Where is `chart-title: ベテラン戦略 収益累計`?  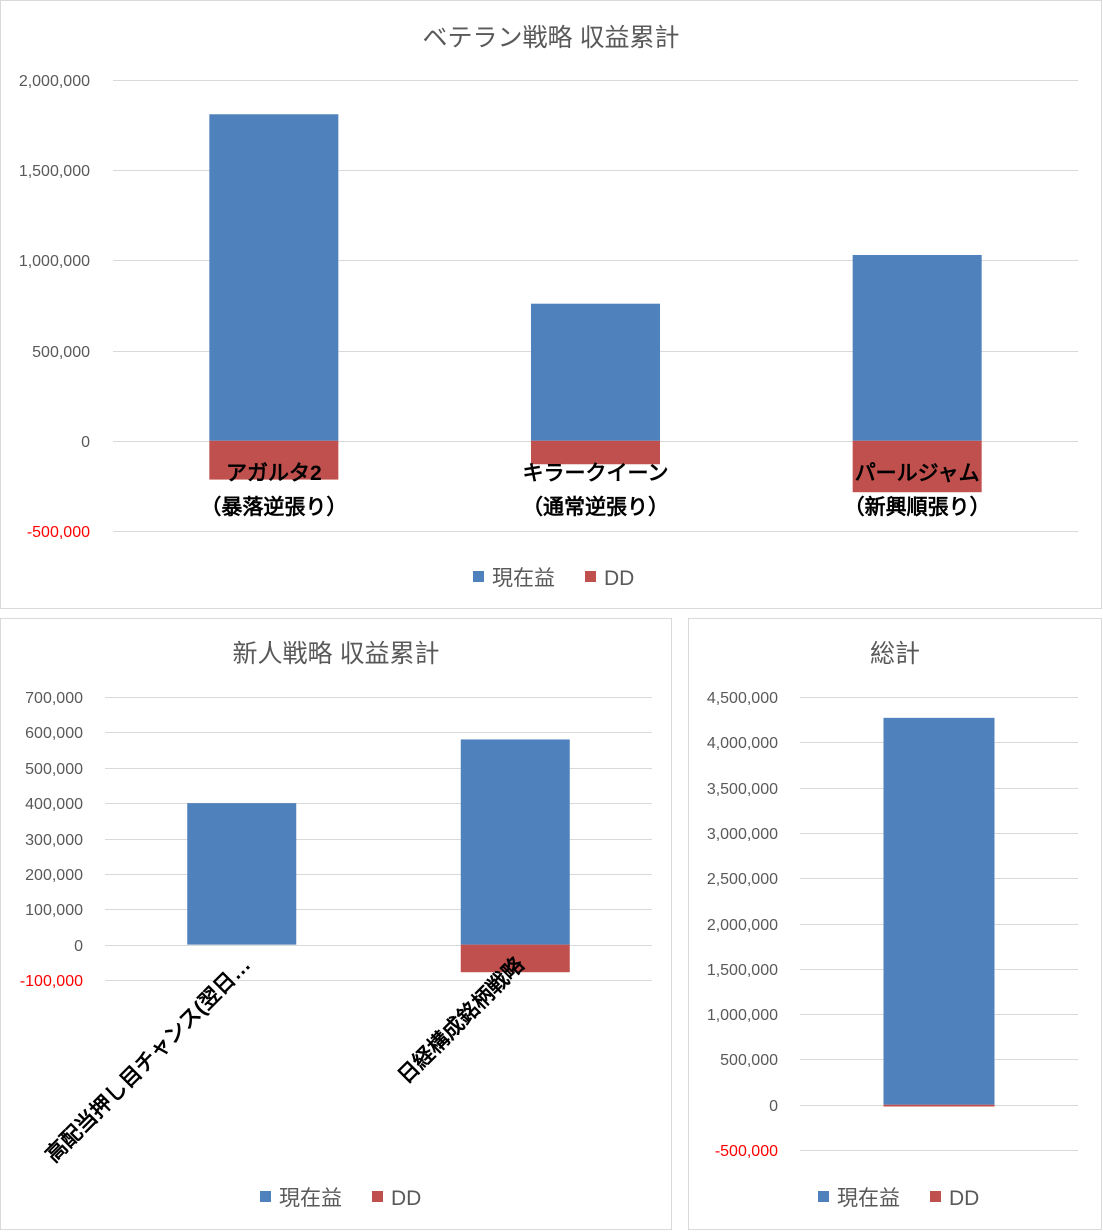 chart-title: ベテラン戦略 収益累計 is located at coordinates (551, 38).